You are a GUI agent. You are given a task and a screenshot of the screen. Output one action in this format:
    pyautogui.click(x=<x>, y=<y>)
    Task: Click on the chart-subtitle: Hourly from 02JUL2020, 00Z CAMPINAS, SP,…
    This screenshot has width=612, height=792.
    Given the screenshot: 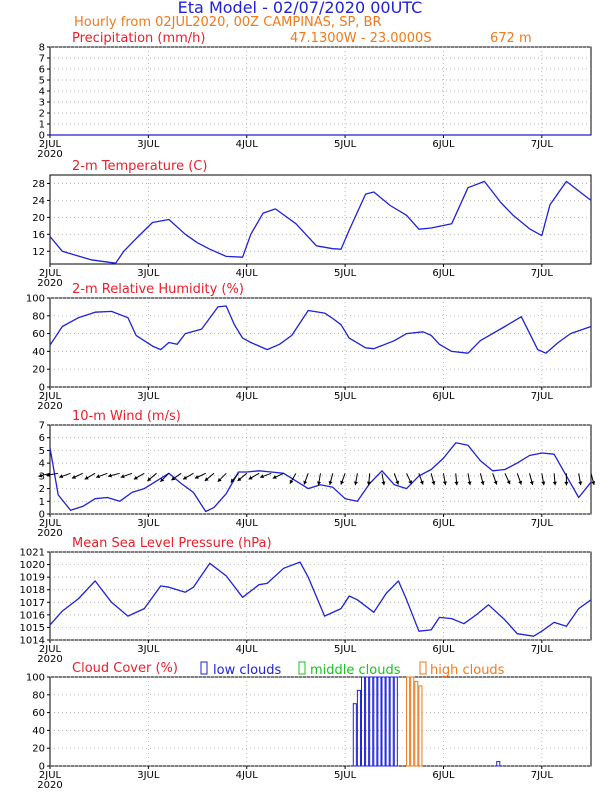 What is the action you would take?
    pyautogui.click(x=228, y=22)
    